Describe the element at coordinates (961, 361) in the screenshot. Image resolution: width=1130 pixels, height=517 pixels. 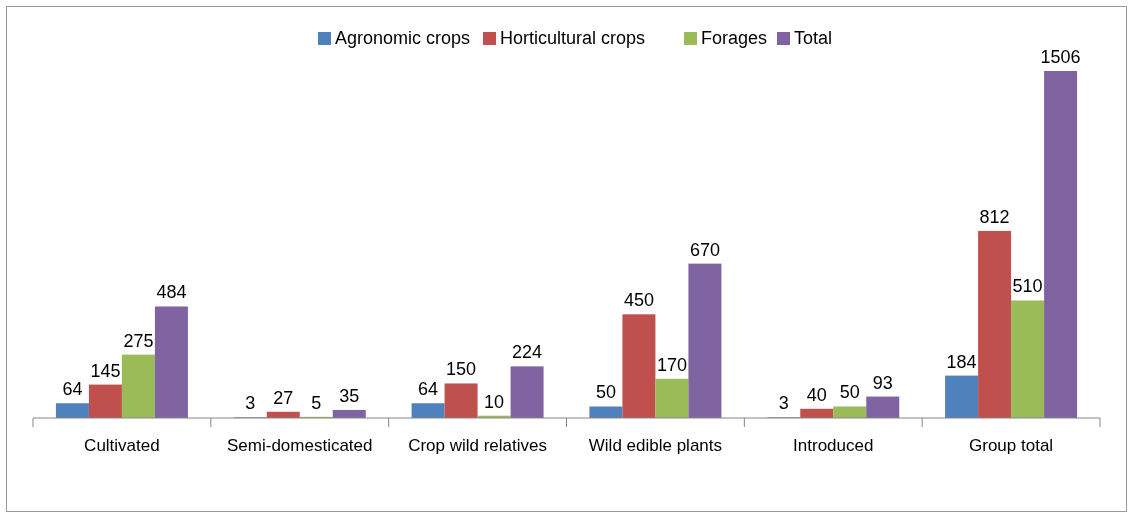
I see `data-label: 184` at that location.